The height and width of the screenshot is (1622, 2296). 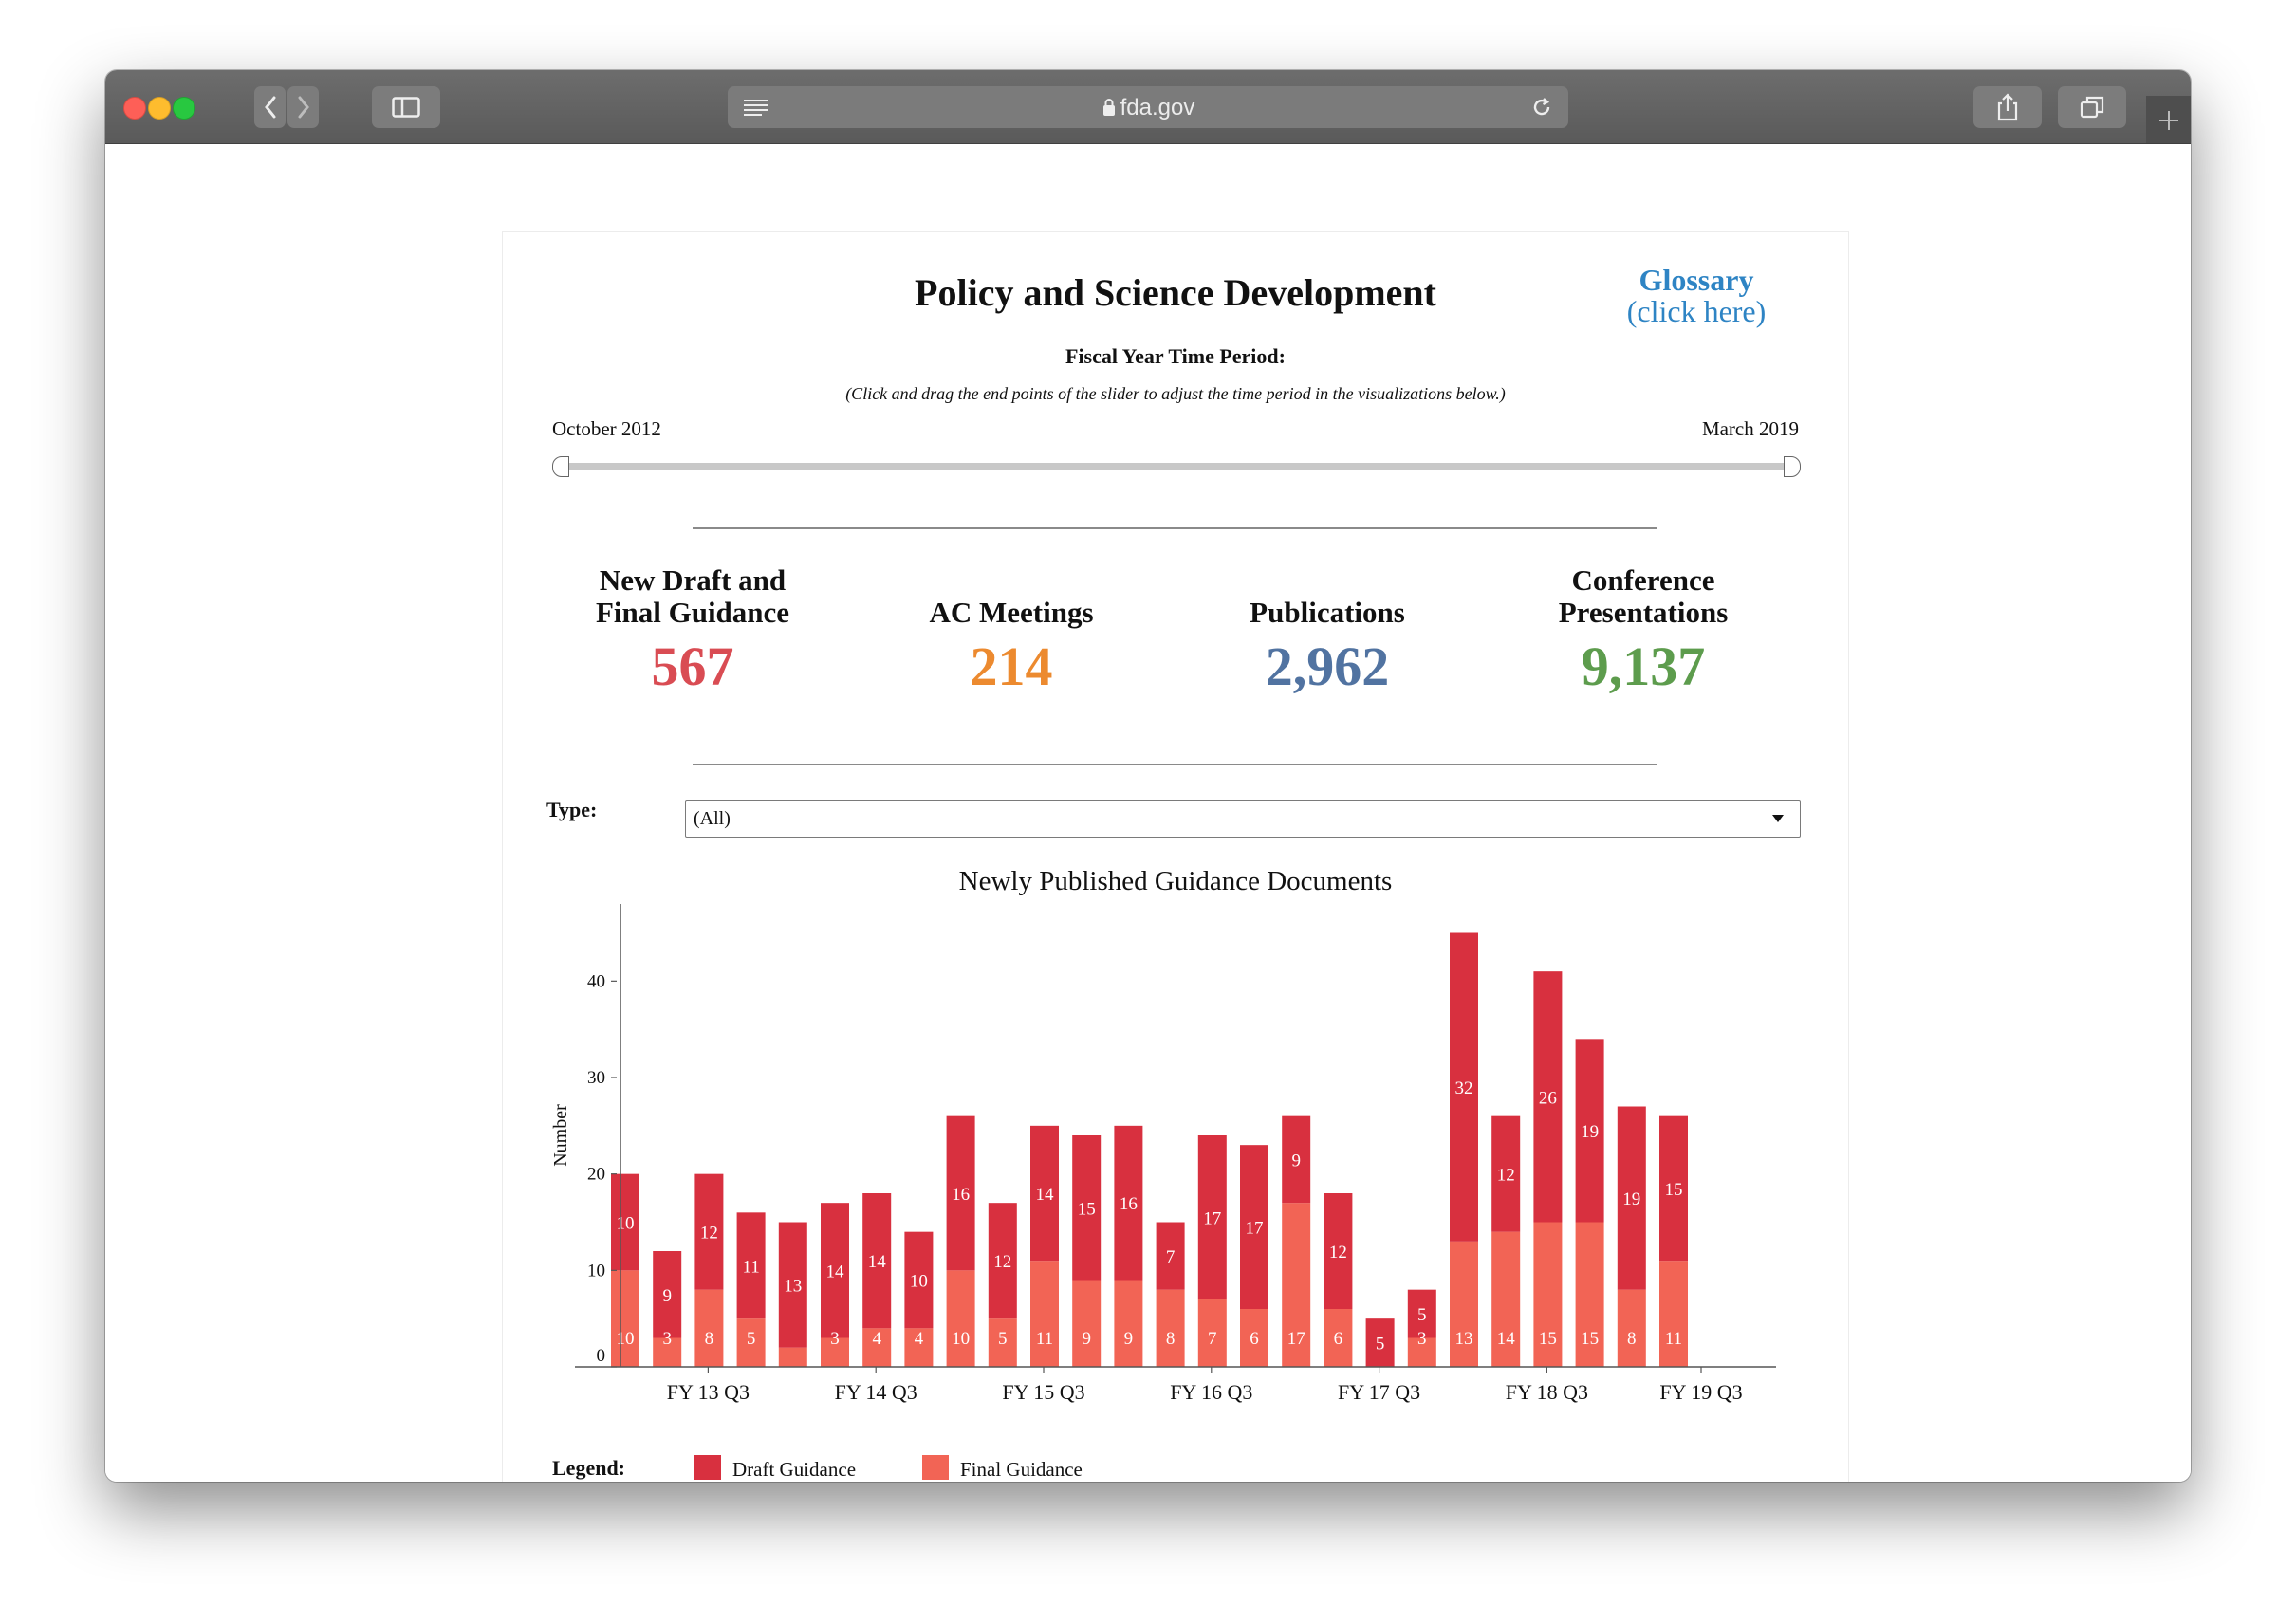 I want to click on slider-end-label: March 2019, so click(x=1750, y=428).